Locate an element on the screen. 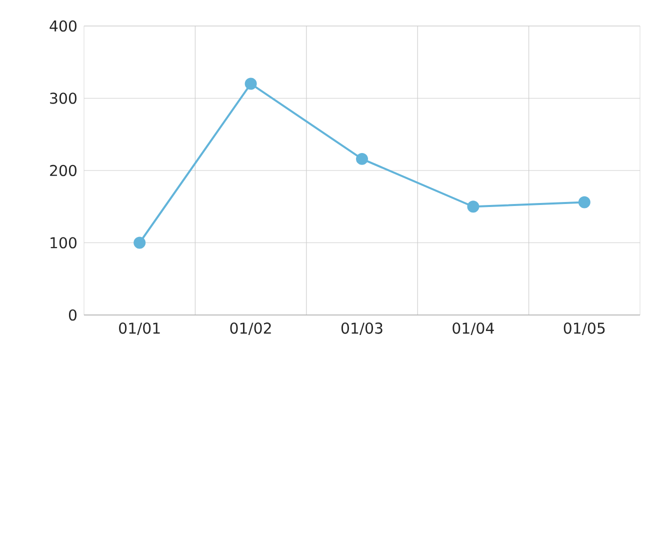 Image resolution: width=669 pixels, height=554 pixels. x-tick-label: 01/02 is located at coordinates (250, 328).